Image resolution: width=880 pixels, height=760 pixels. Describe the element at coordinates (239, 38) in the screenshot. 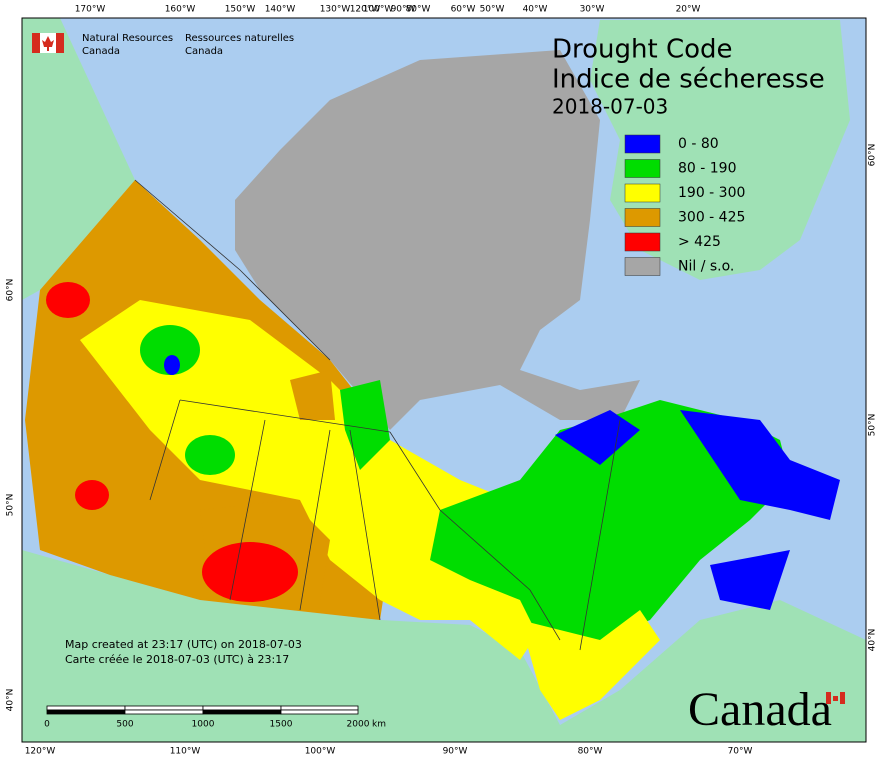

I see `agency-name: Ressources naturelles` at that location.